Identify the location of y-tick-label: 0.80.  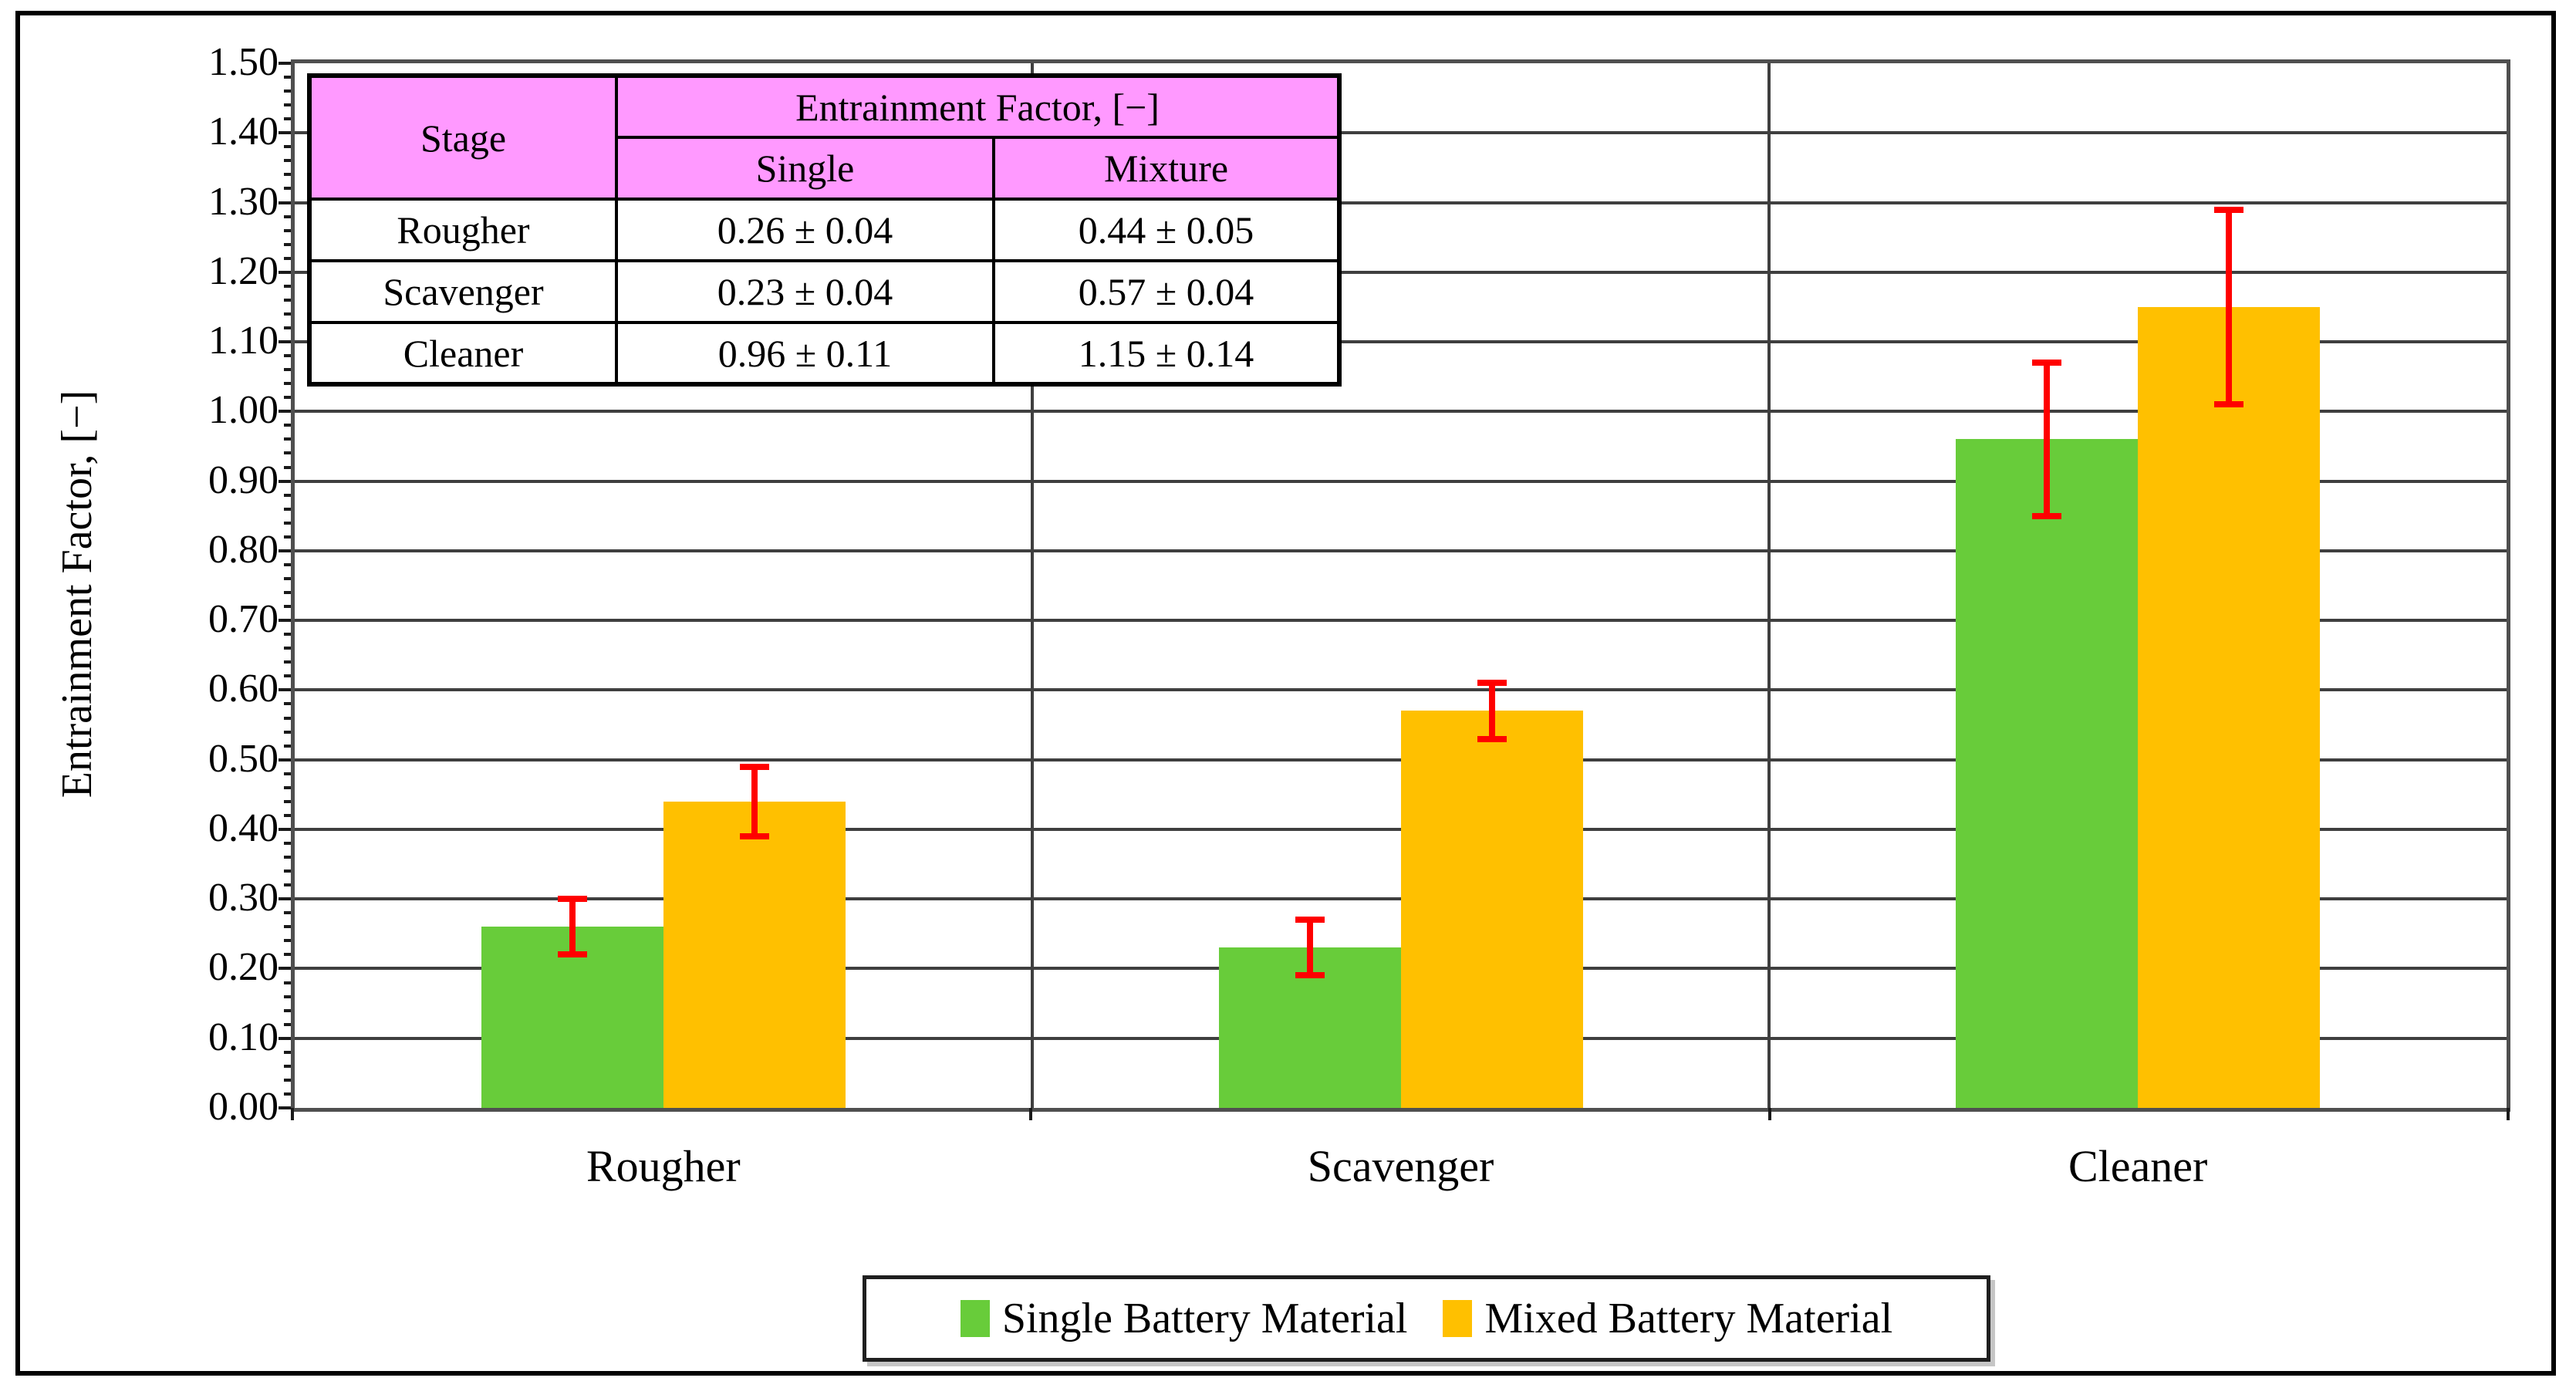
(243, 549).